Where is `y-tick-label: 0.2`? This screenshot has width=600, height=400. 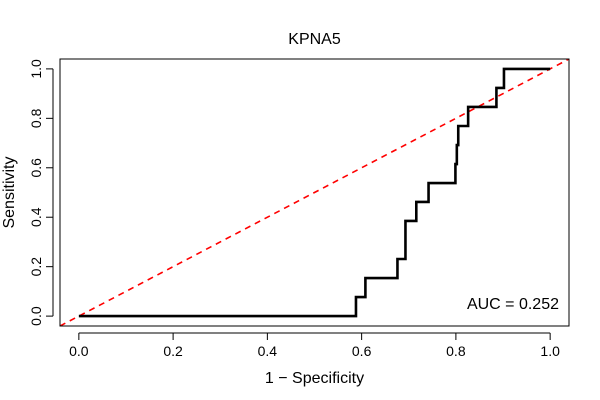 y-tick-label: 0.2 is located at coordinates (36, 267).